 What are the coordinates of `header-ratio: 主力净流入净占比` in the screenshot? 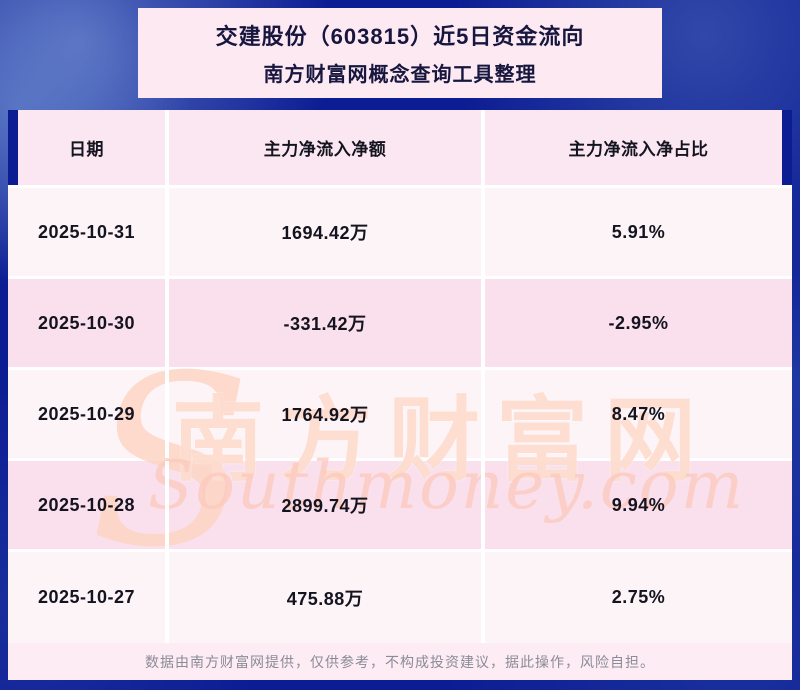 It's located at (636, 147).